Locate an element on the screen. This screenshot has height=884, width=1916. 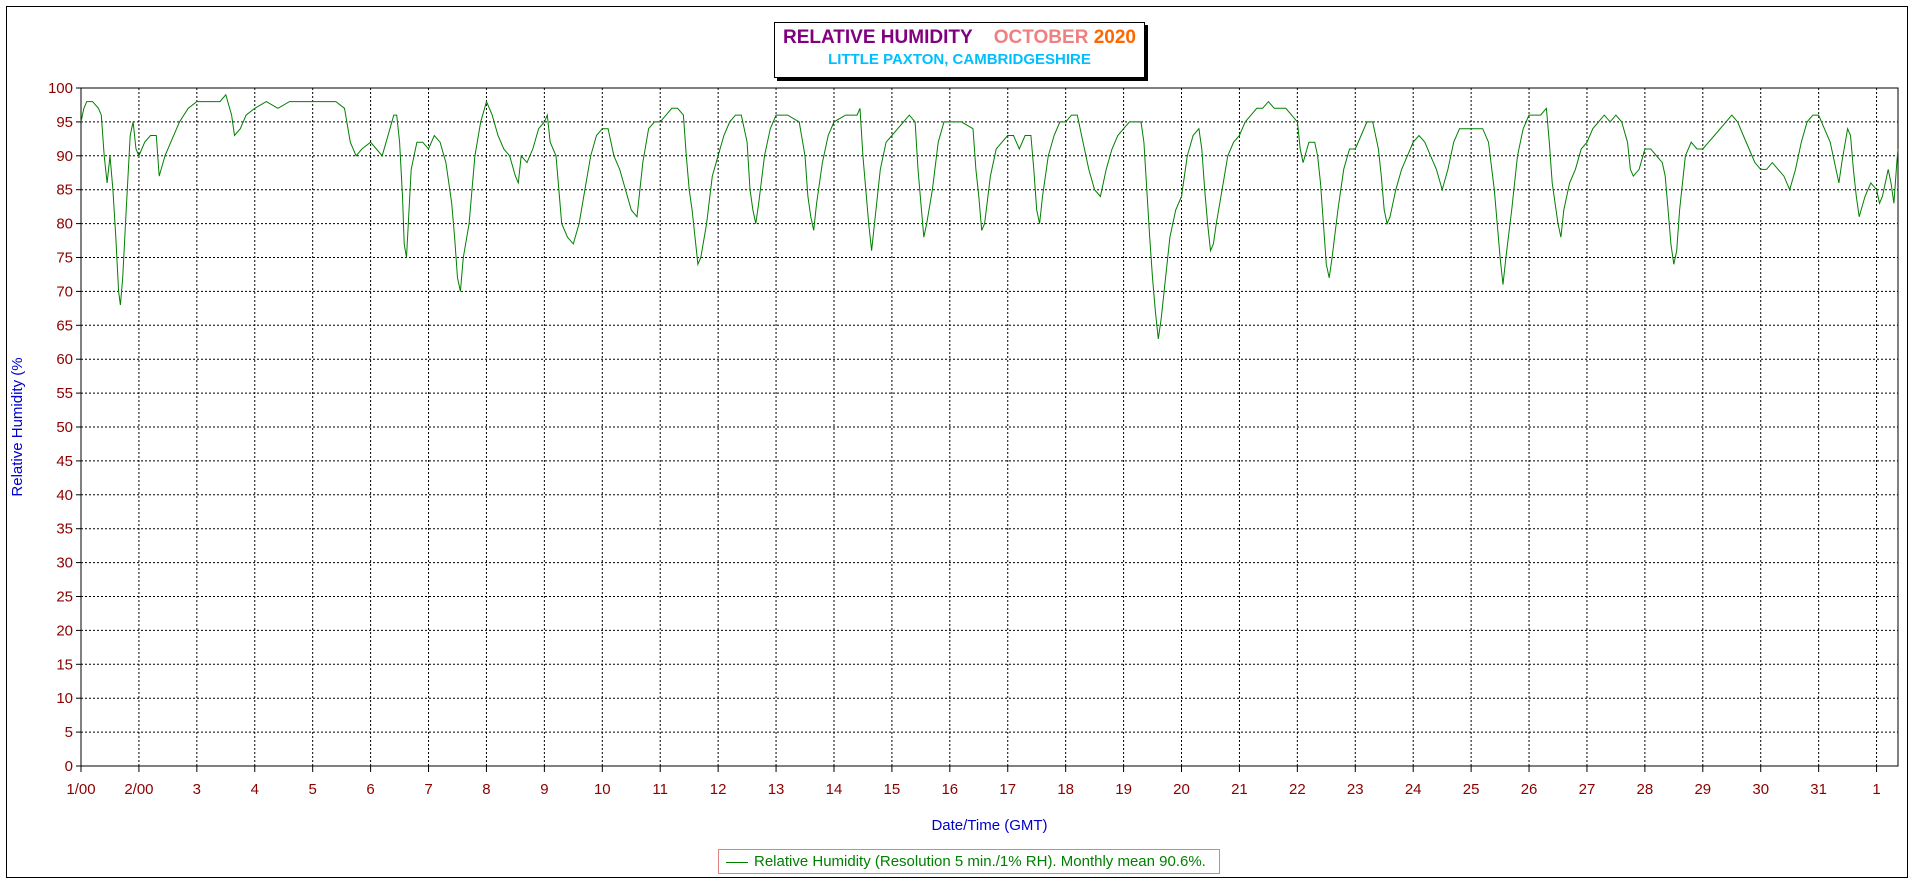
x-tick-label: 12 is located at coordinates (718, 789).